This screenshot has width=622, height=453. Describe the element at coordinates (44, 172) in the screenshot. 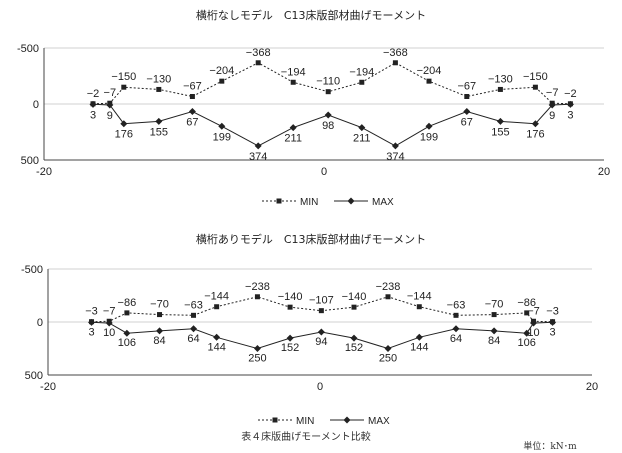

I see `chart-1-x-tick-label: -20` at that location.